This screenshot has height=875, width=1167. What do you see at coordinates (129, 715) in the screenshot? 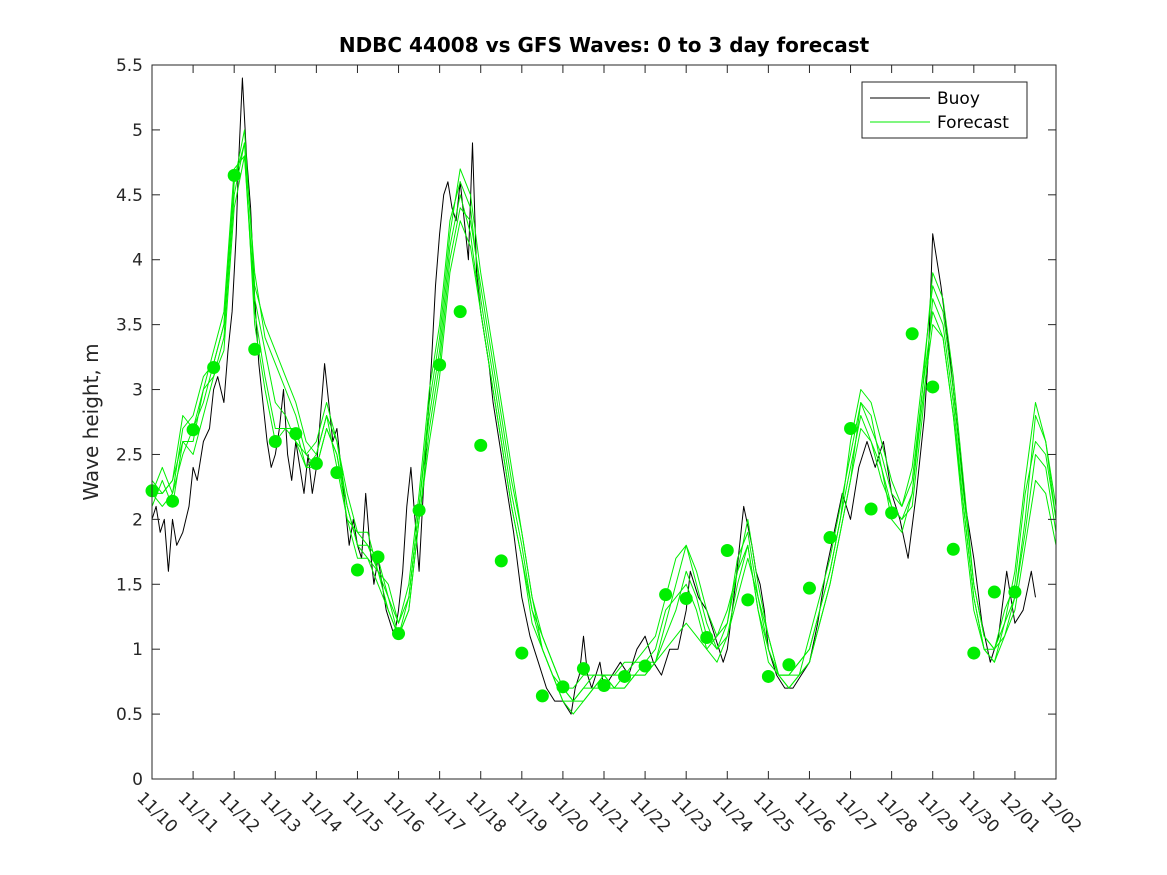
I see `y-tick-label-1: 0.5` at bounding box center [129, 715].